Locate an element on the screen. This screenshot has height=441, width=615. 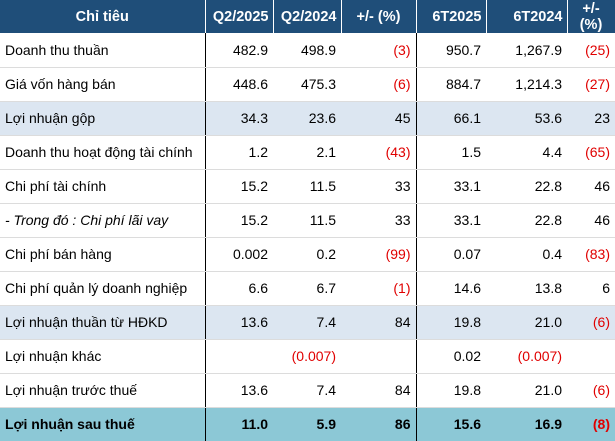
cell-6t-2025: 884.7 is located at coordinates (451, 84).